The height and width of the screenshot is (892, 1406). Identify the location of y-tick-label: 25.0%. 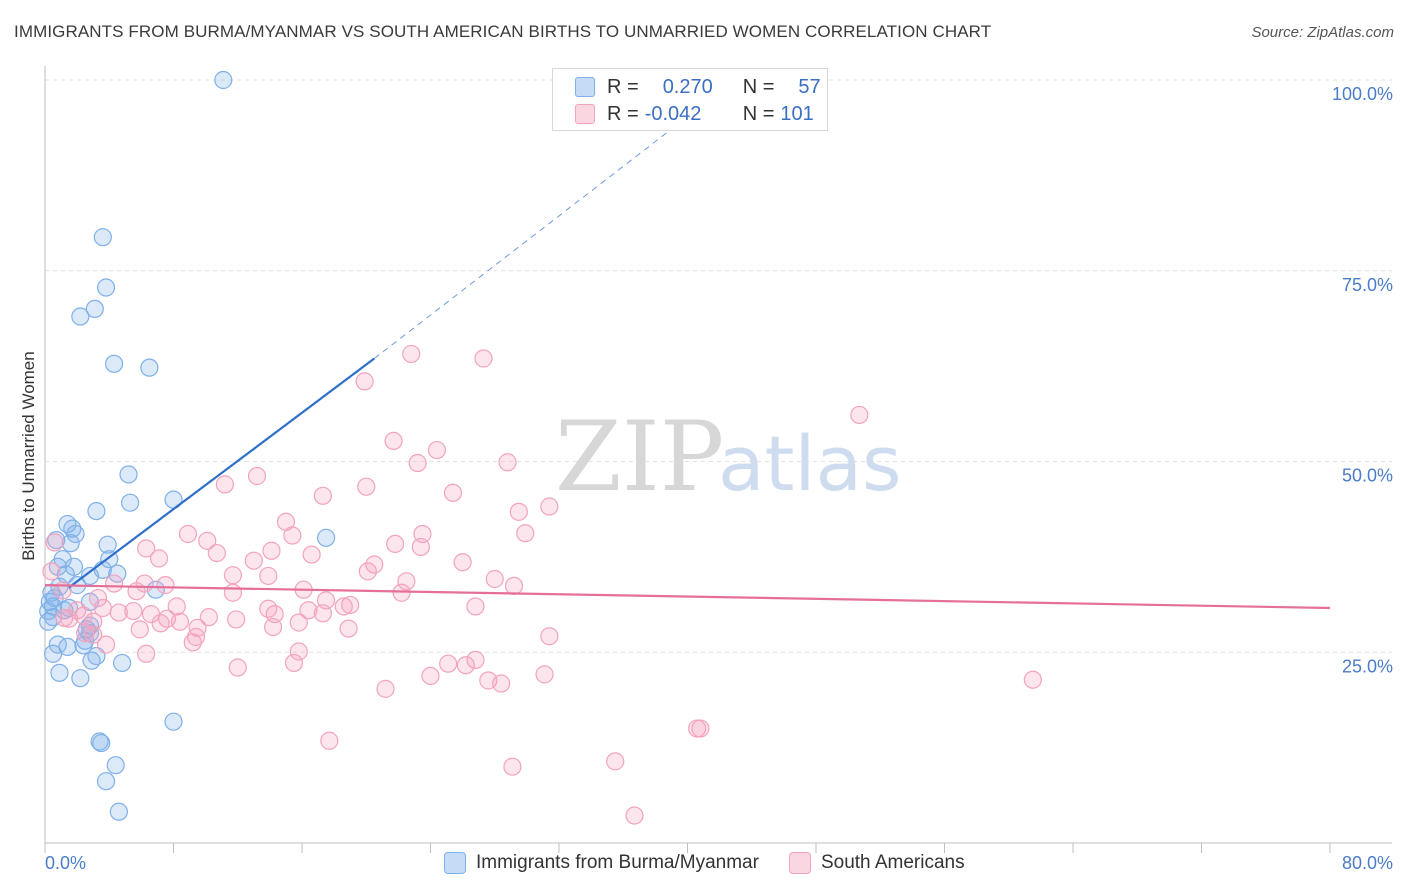
(1367, 666).